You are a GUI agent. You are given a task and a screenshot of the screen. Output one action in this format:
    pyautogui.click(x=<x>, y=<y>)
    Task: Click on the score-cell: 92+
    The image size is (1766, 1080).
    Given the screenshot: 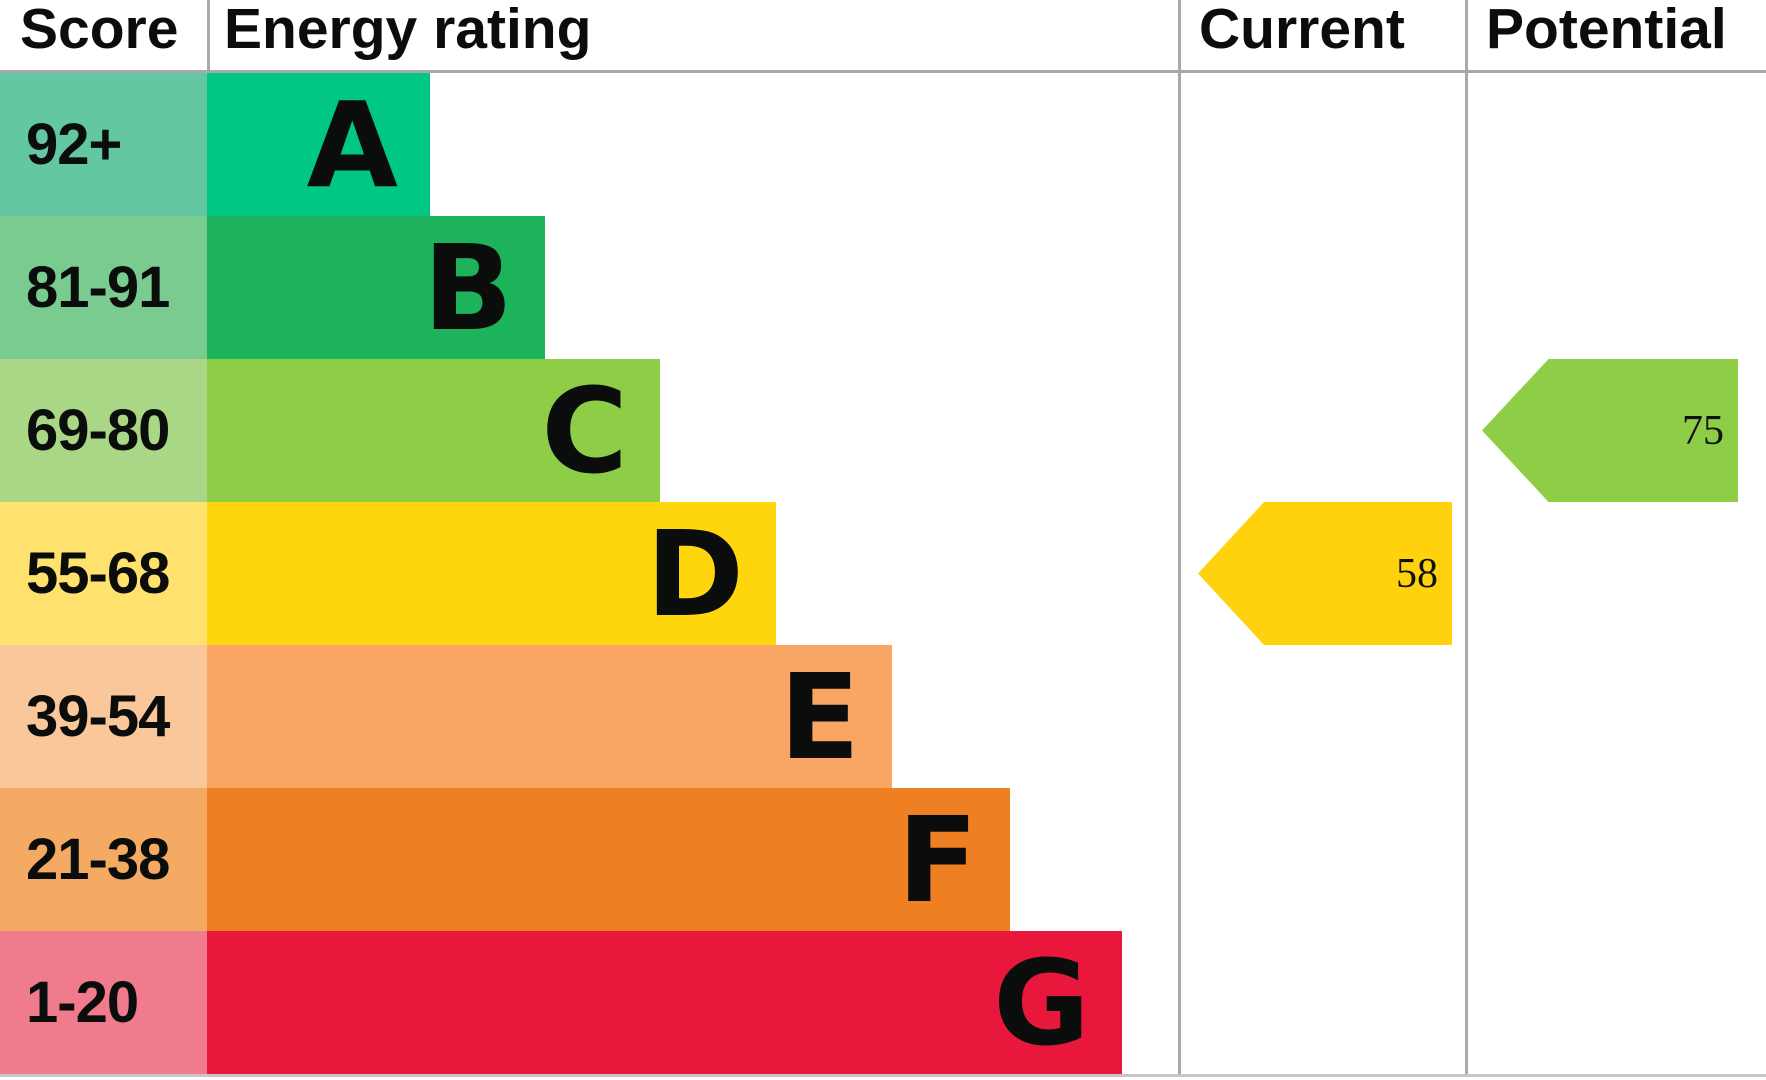 What is the action you would take?
    pyautogui.click(x=103, y=144)
    